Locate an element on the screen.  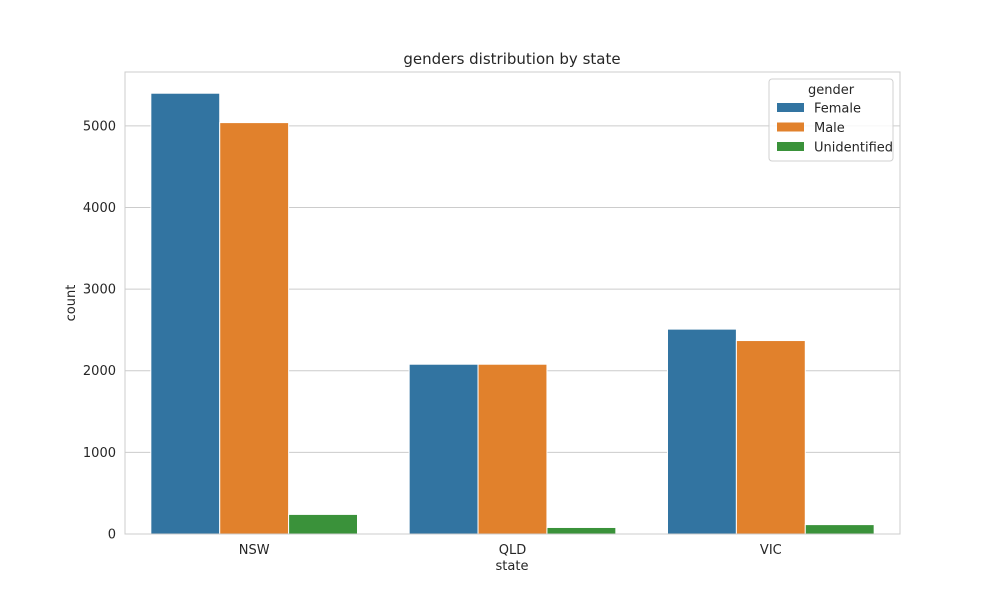
bar-nsw-male is located at coordinates (254, 328).